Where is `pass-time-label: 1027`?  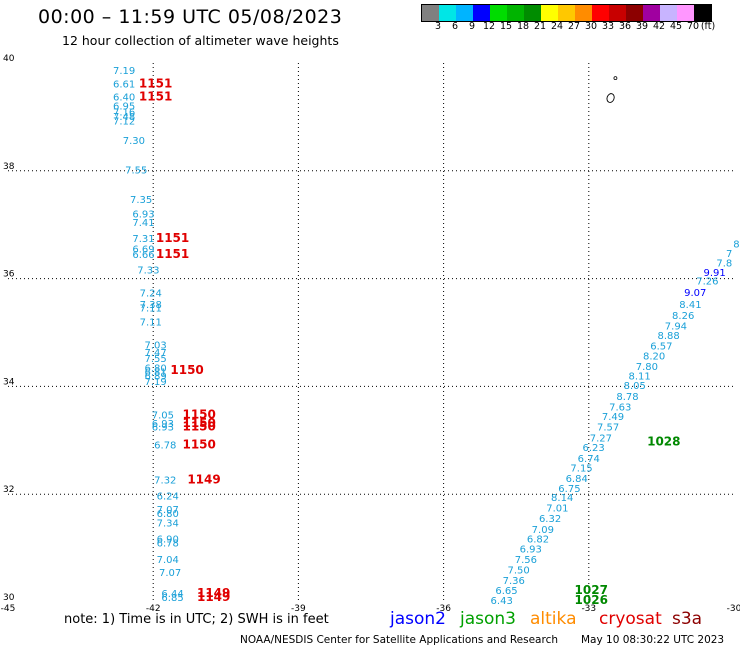 pass-time-label: 1027 is located at coordinates (591, 590).